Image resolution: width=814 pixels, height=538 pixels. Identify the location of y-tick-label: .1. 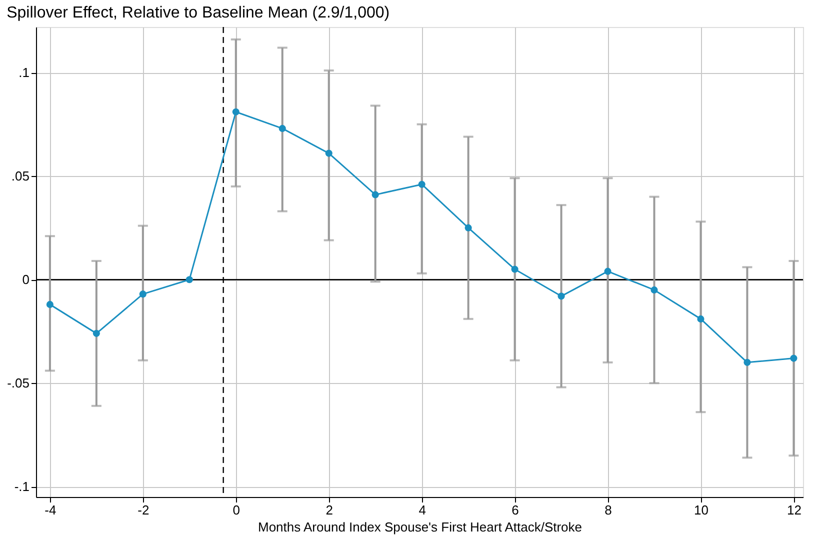
(24, 72).